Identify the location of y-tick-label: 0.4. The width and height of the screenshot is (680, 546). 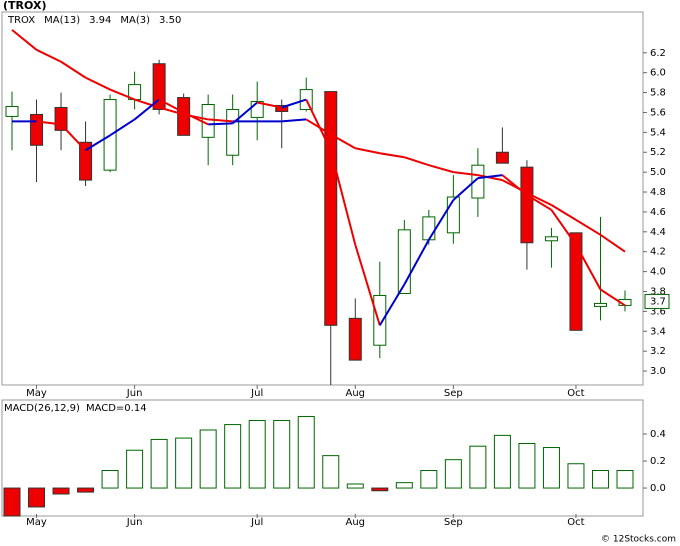
(658, 434).